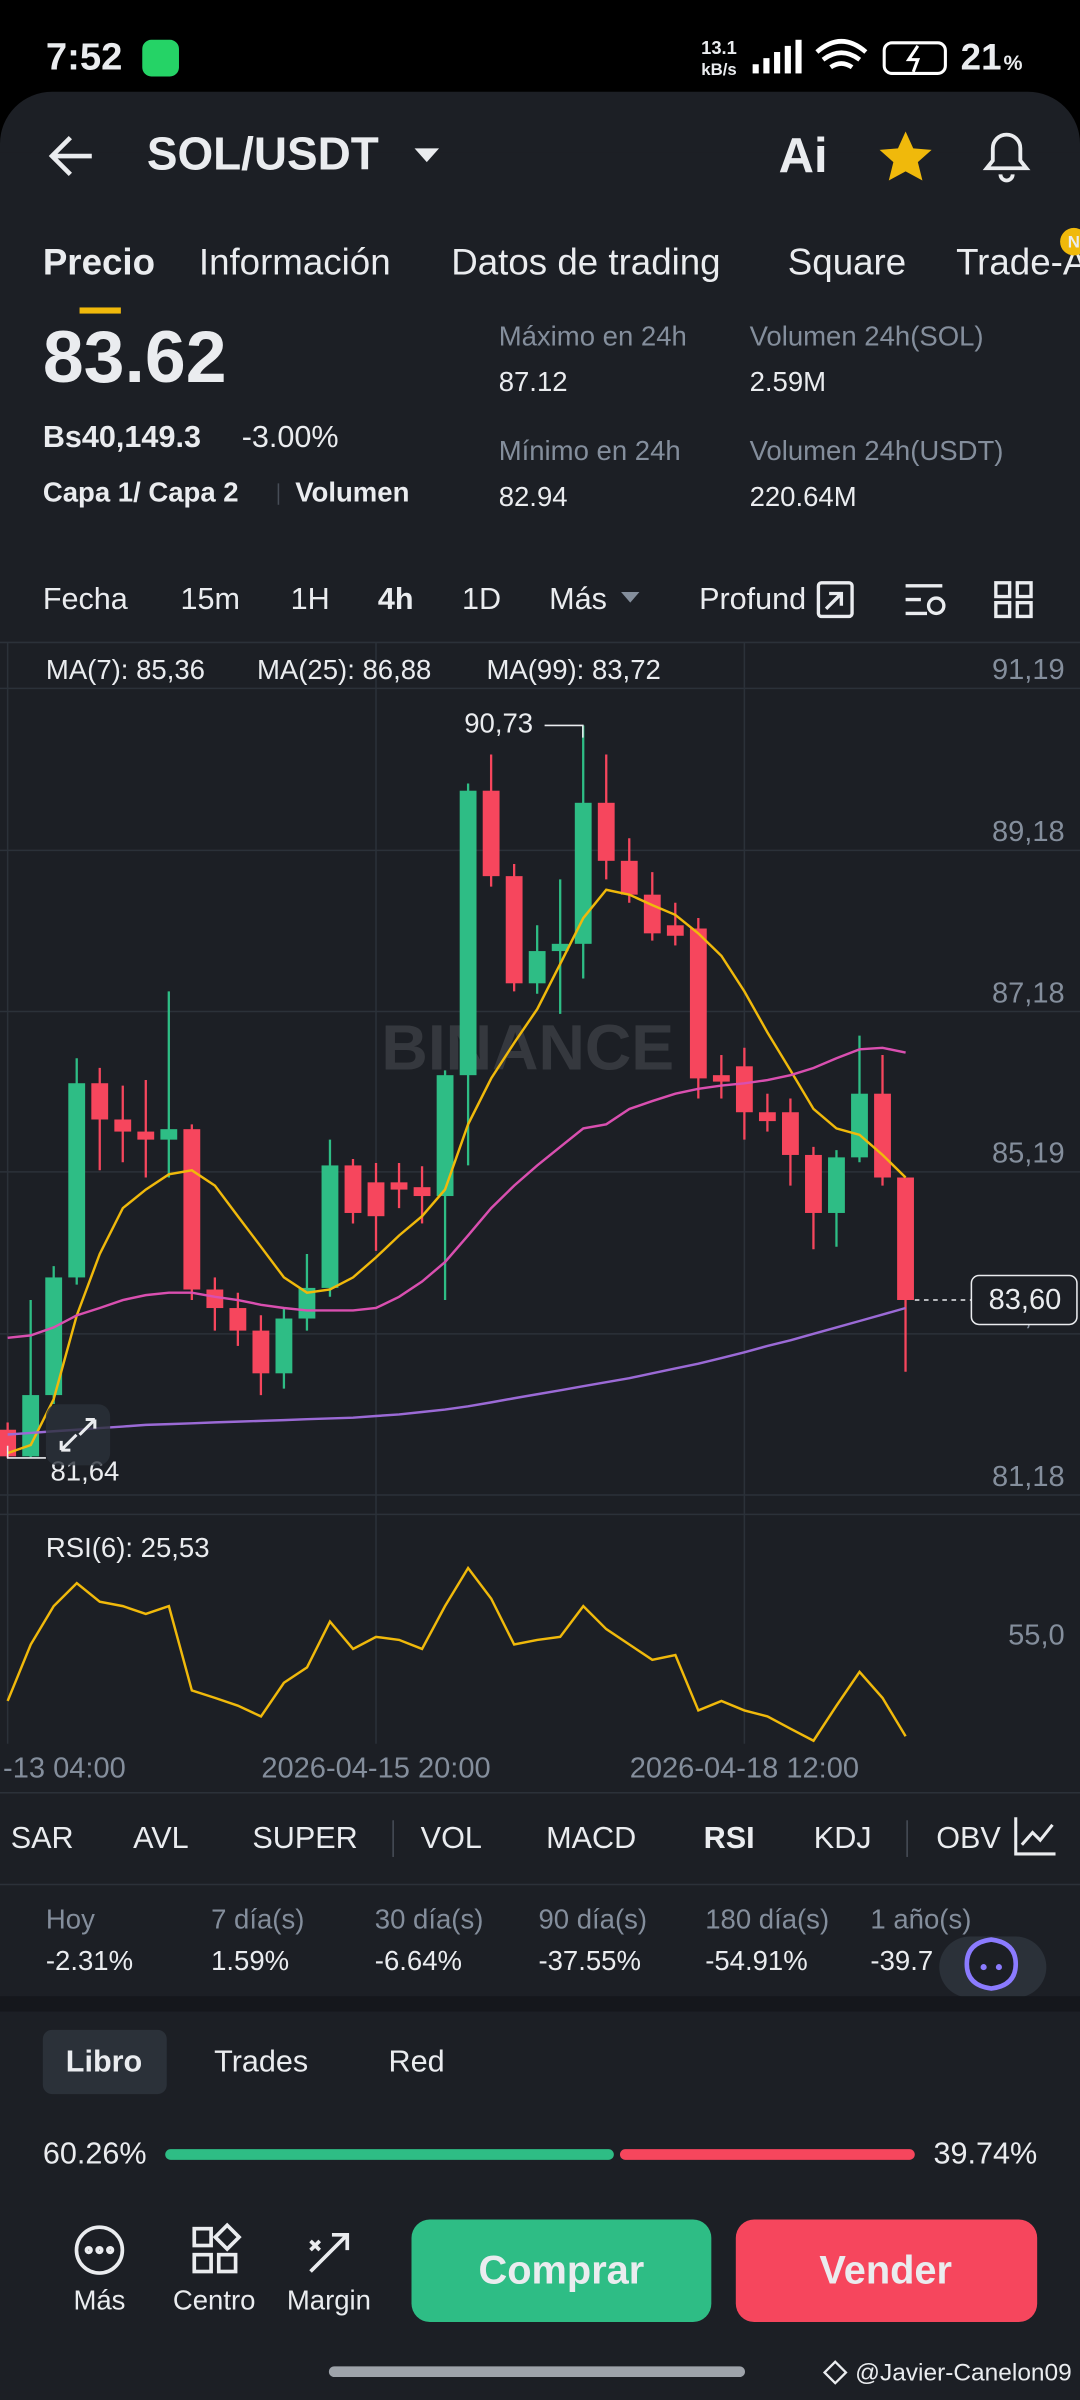  Describe the element at coordinates (141, 491) in the screenshot. I see `tag: Capa 1/ Capa 2` at that location.